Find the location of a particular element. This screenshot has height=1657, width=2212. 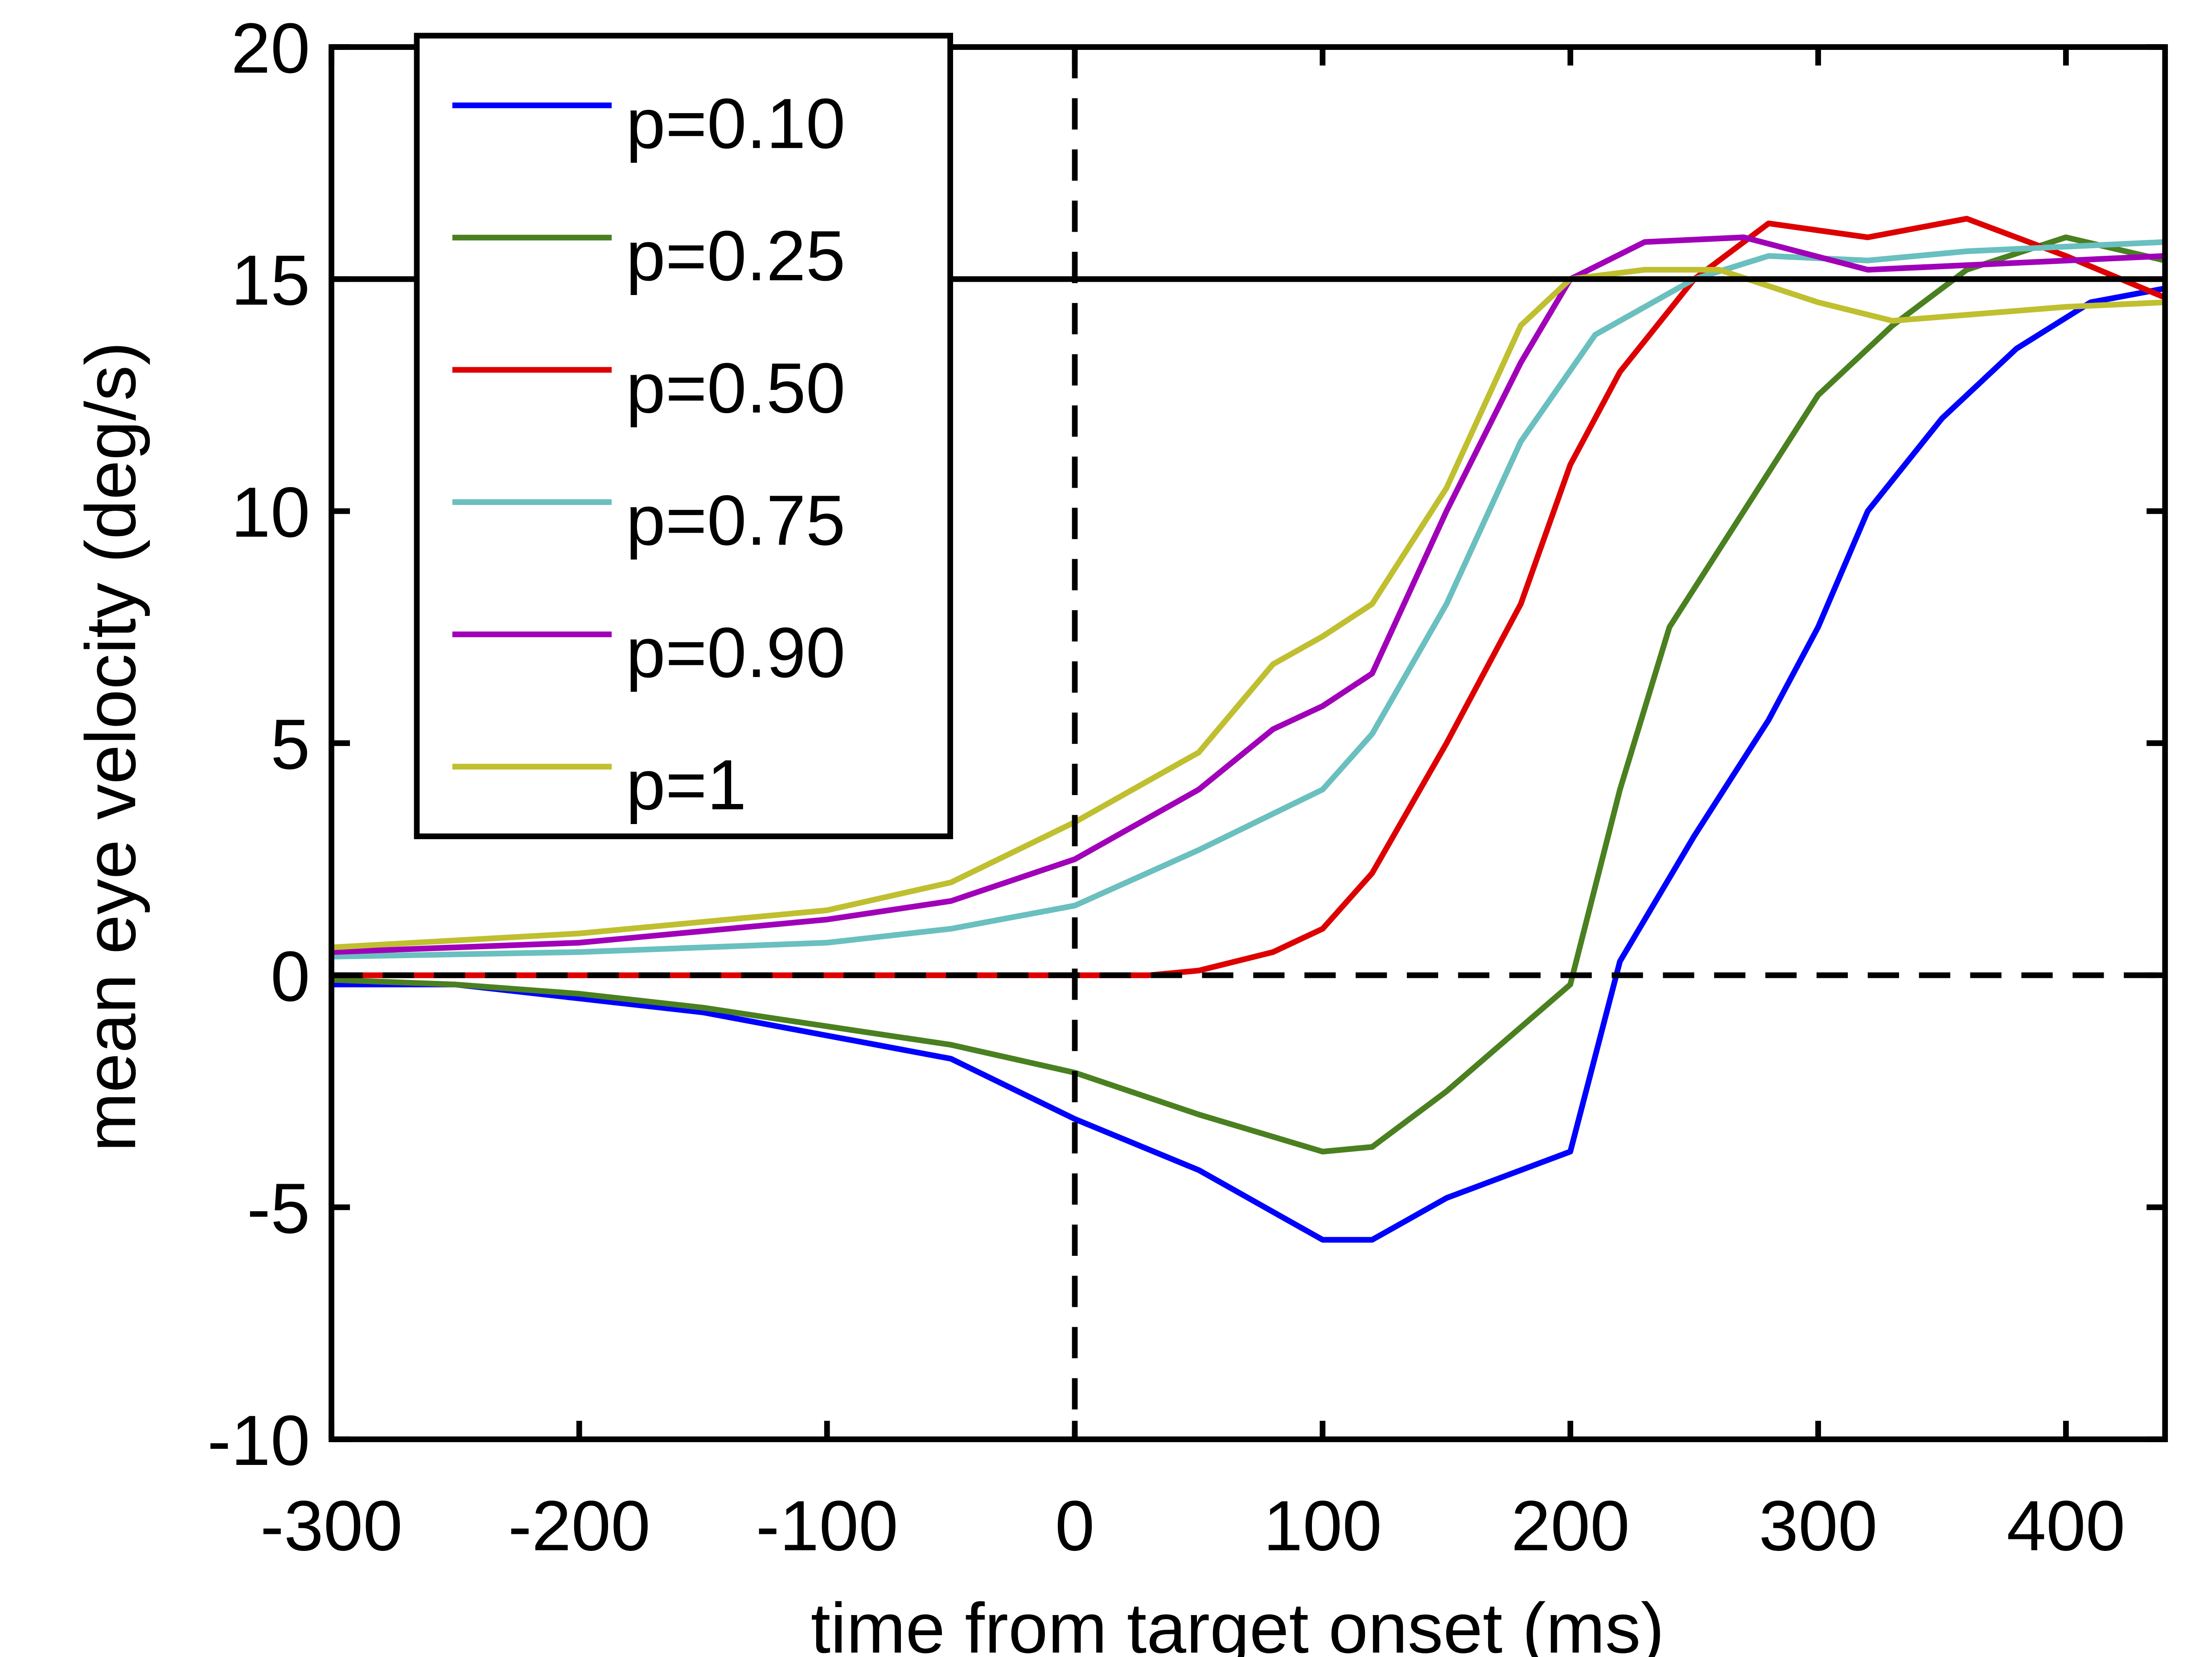

legend-label: p=0.25 is located at coordinates (735, 255).